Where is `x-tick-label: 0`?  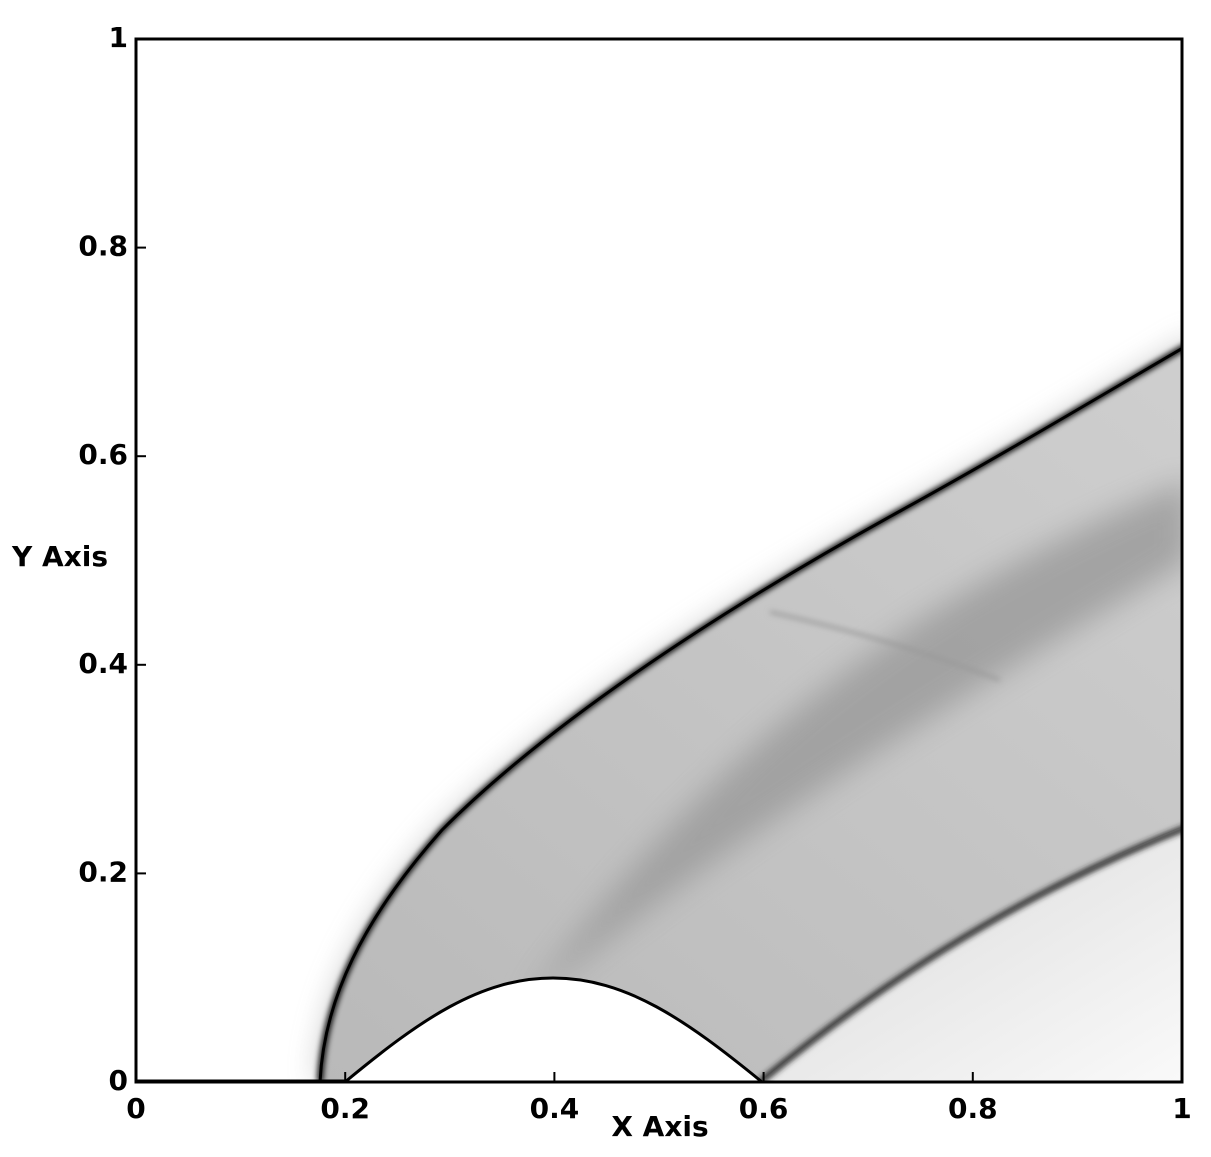
x-tick-label: 0 is located at coordinates (135, 1108).